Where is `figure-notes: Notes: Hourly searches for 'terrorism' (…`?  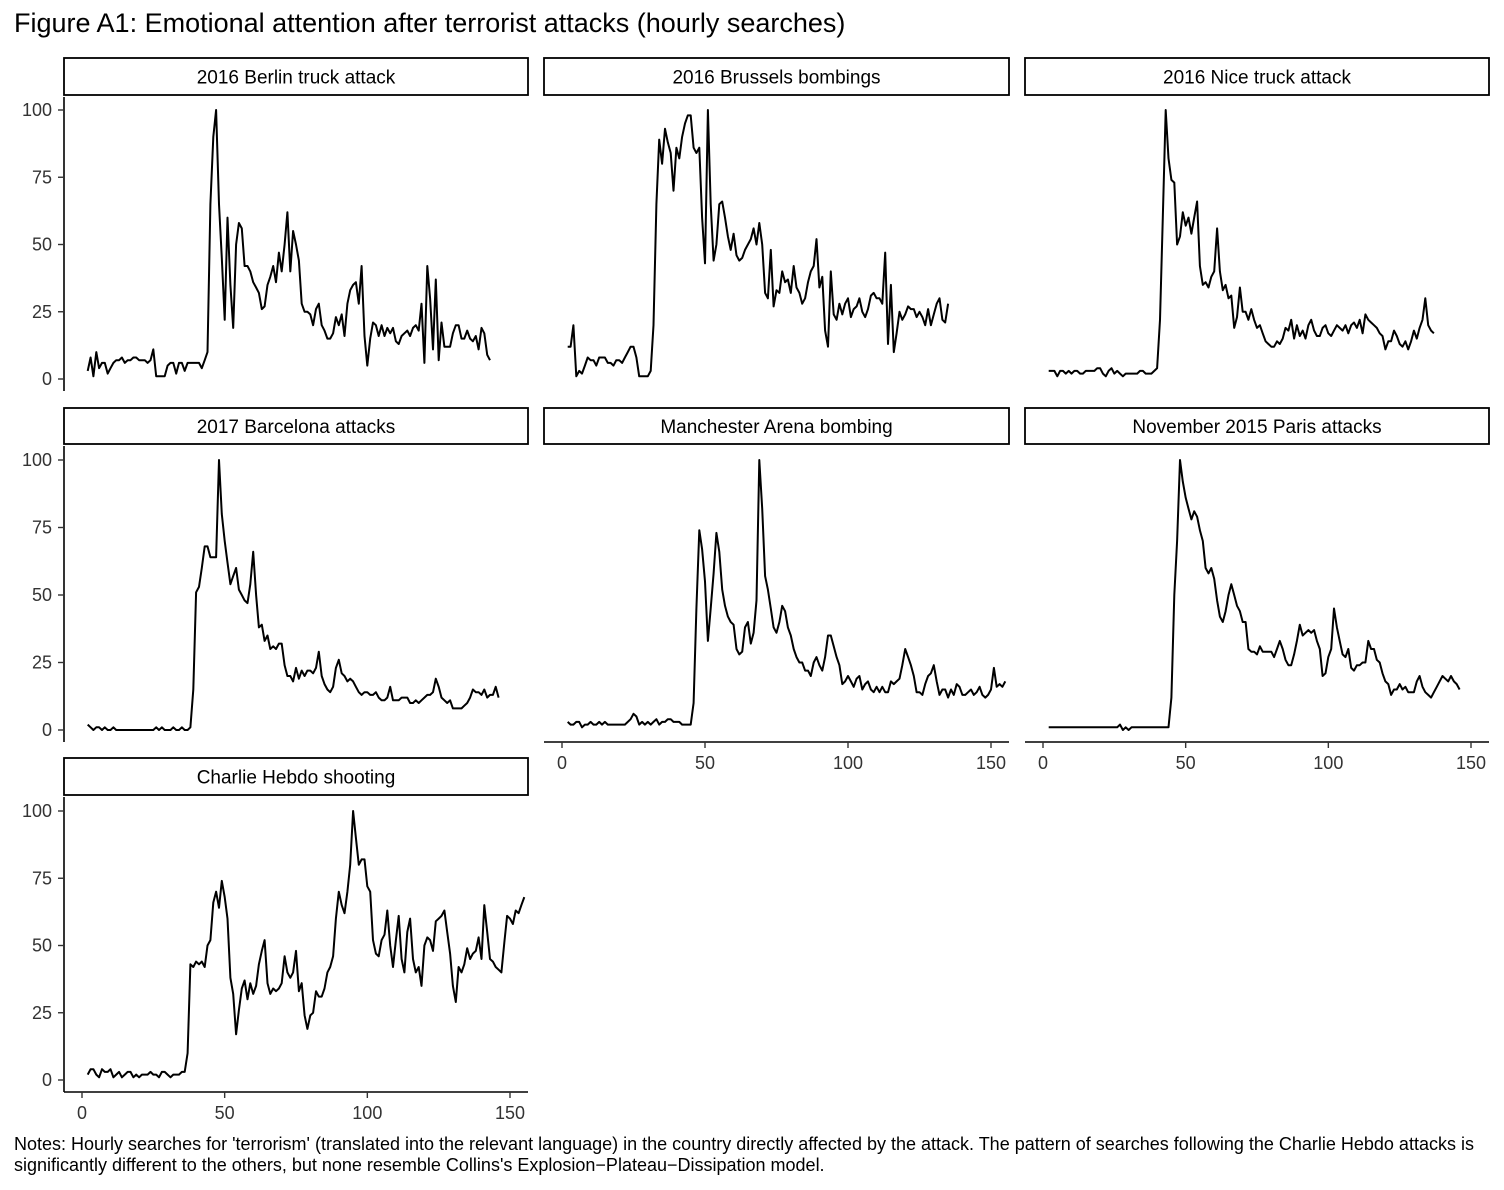 figure-notes: Notes: Hourly searches for 'terrorism' (… is located at coordinates (744, 1154).